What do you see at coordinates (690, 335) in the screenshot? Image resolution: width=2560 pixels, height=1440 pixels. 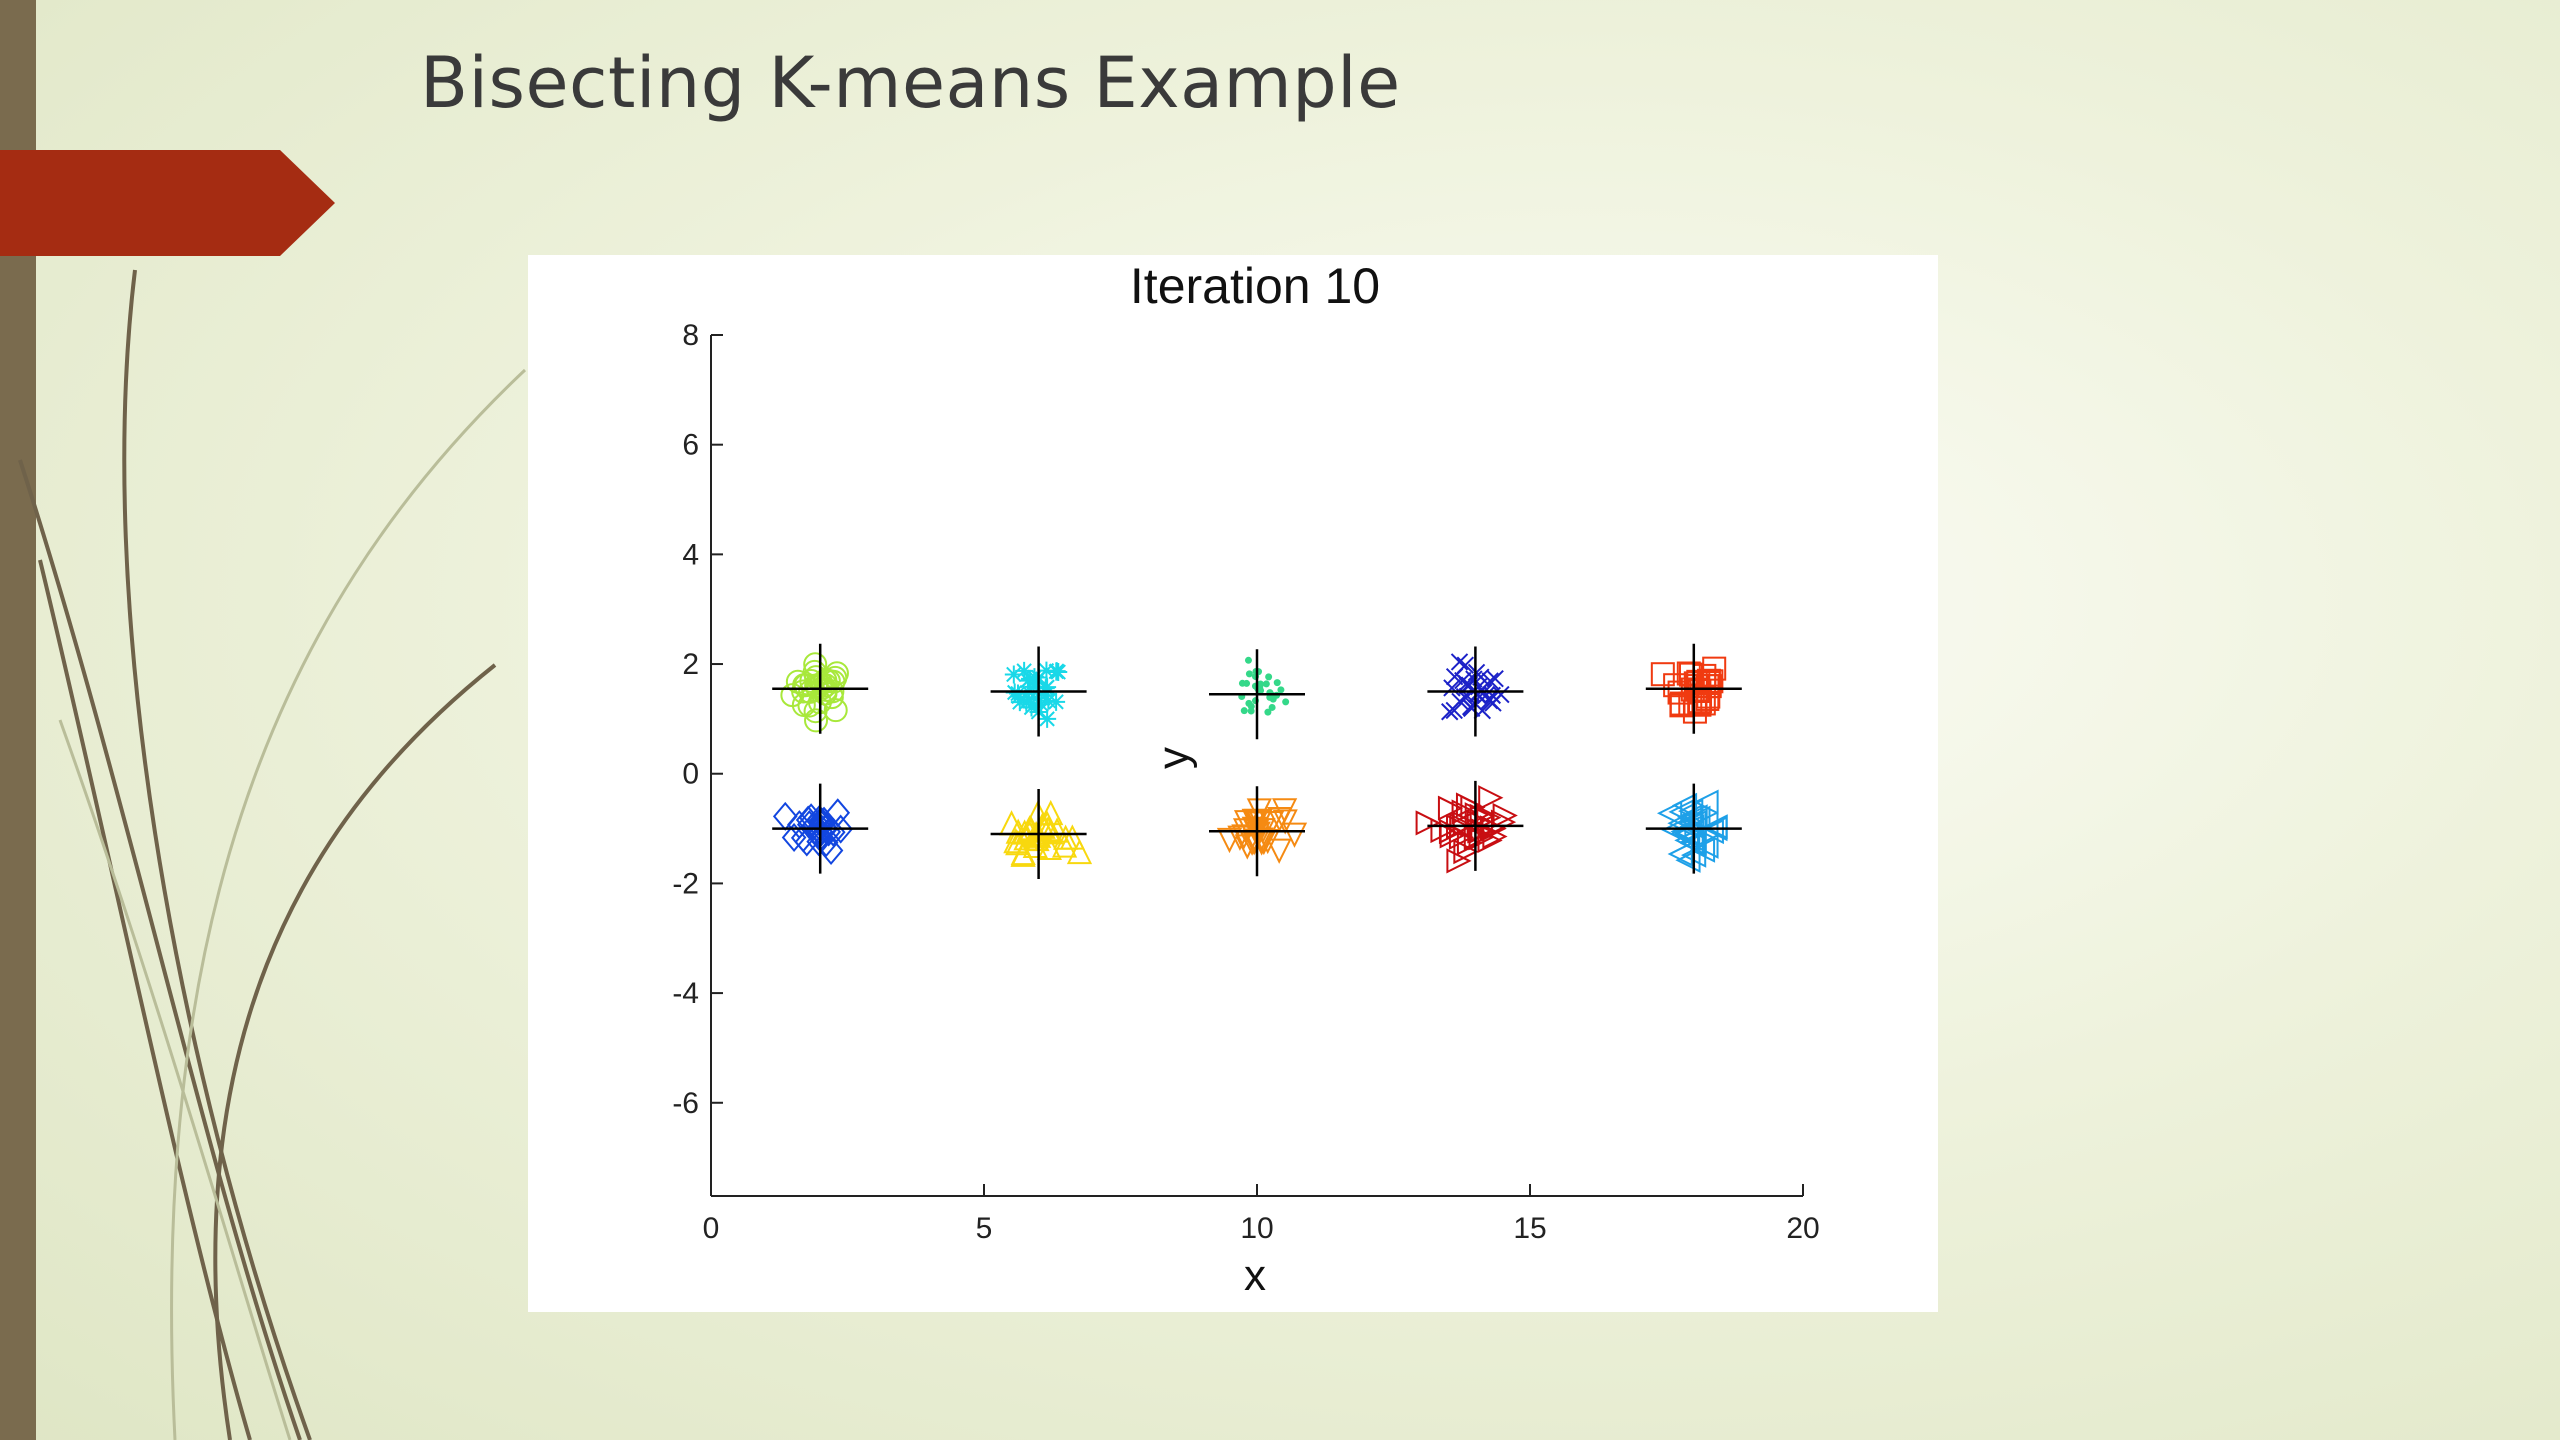 I see `y-tick-label: 8` at bounding box center [690, 335].